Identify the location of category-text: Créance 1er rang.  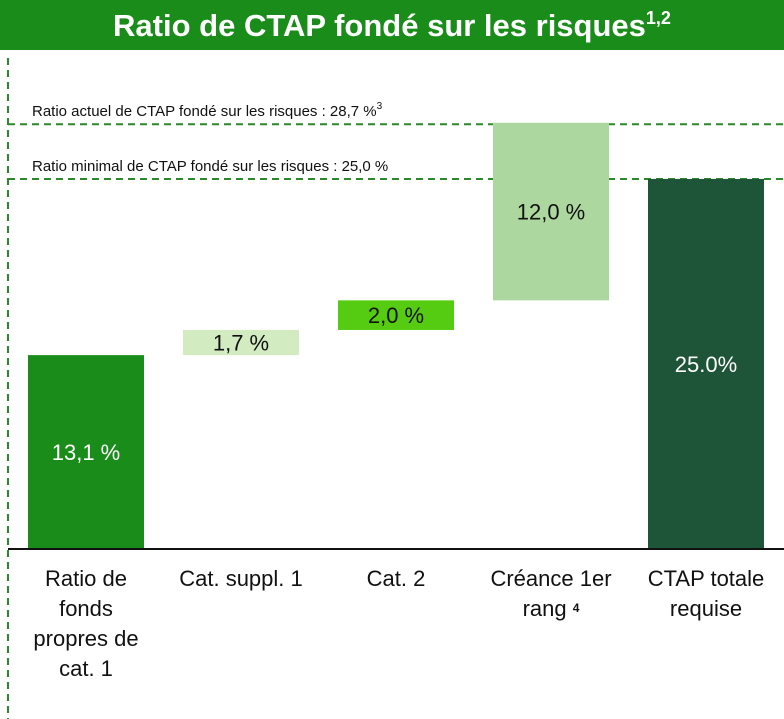
(551, 593).